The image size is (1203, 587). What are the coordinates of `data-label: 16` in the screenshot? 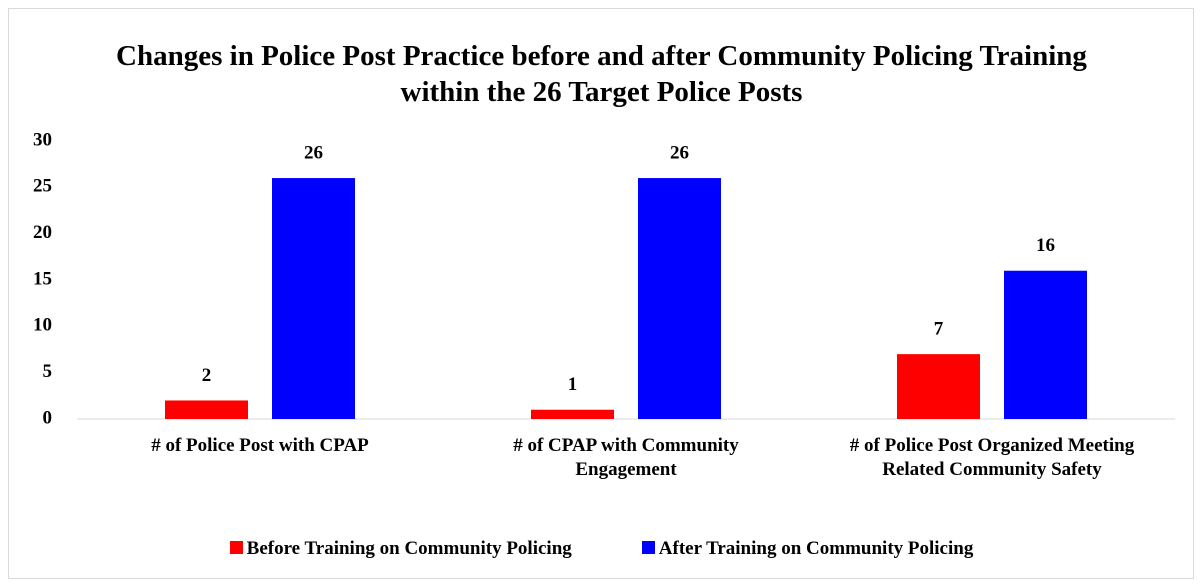 It's located at (1045, 245).